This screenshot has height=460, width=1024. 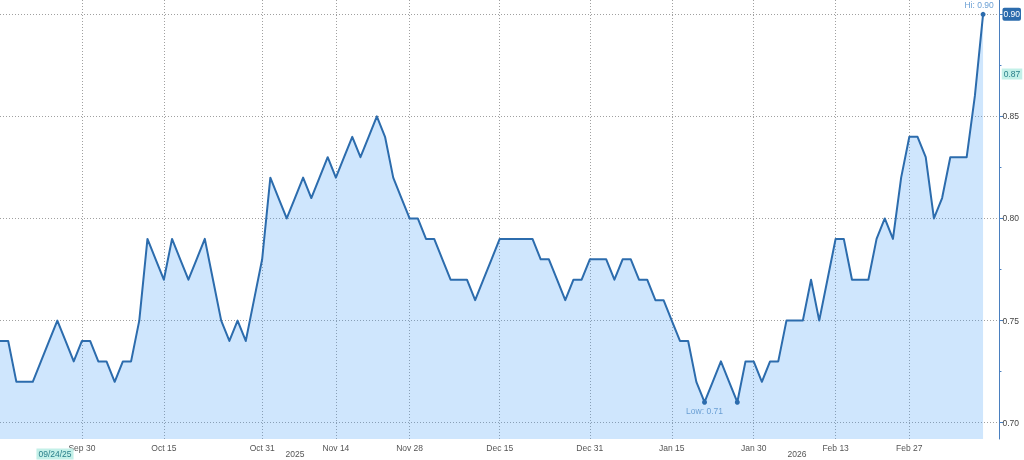 I want to click on x-tick-label: Jan 15, so click(x=672, y=447).